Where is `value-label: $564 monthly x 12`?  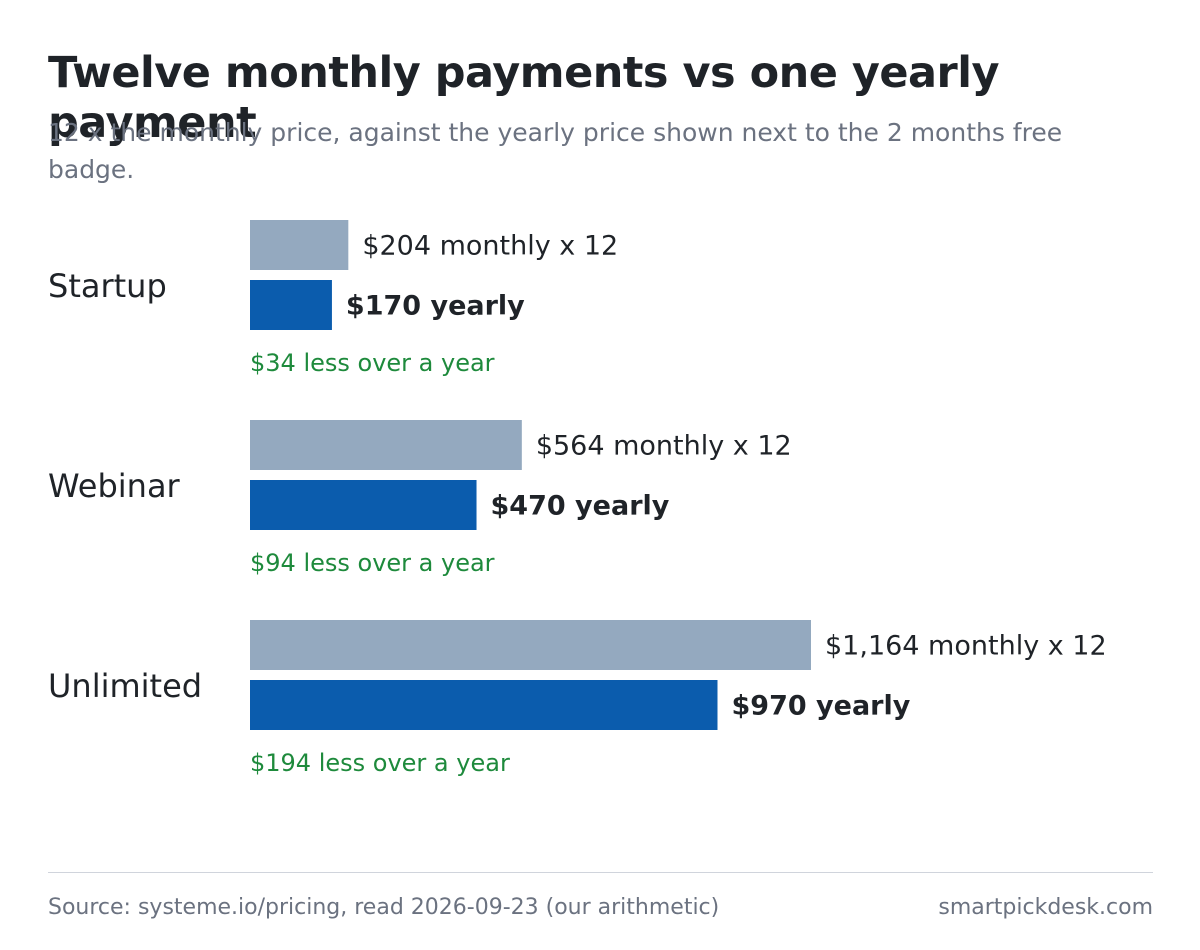 value-label: $564 monthly x 12 is located at coordinates (664, 446).